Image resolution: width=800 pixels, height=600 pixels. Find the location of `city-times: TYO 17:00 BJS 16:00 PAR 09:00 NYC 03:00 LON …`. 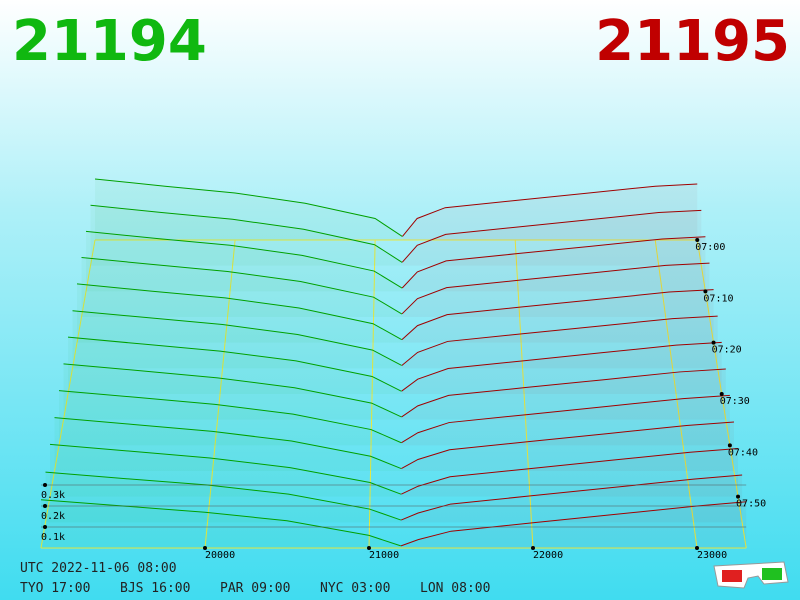

city-times: TYO 17:00 BJS 16:00 PAR 09:00 NYC 03:00 LON … is located at coordinates (255, 588).